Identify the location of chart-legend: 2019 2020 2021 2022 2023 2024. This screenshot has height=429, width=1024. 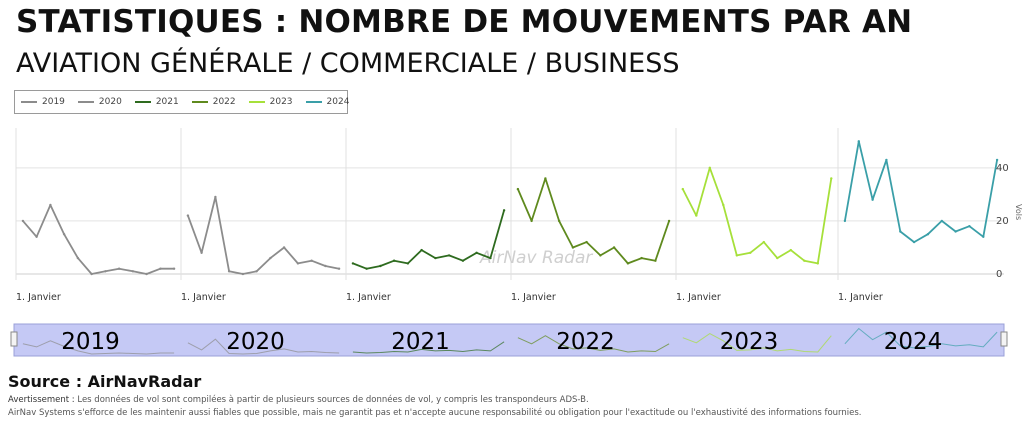
(182, 102).